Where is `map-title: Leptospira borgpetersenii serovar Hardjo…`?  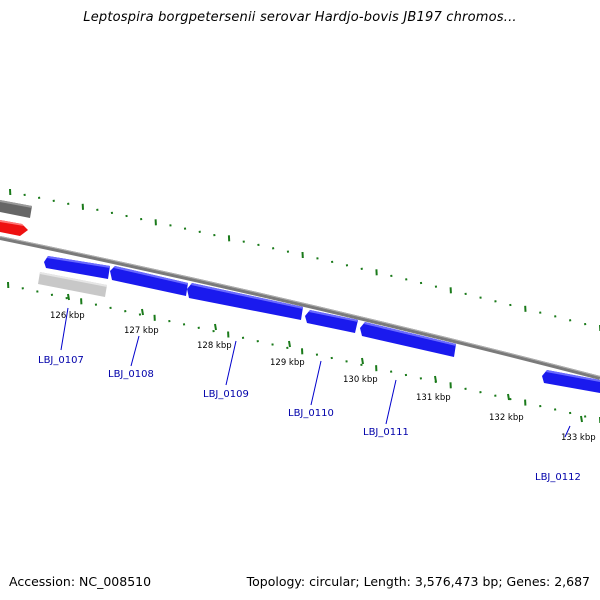
map-title: Leptospira borgpetersenii serovar Hardjo… is located at coordinates (300, 17).